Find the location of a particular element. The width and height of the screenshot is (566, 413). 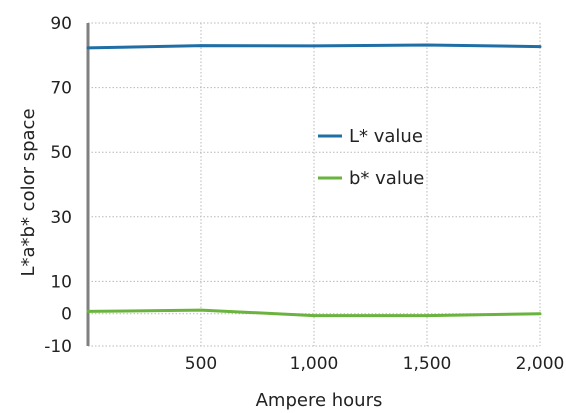

legend-label: L* value is located at coordinates (386, 136).